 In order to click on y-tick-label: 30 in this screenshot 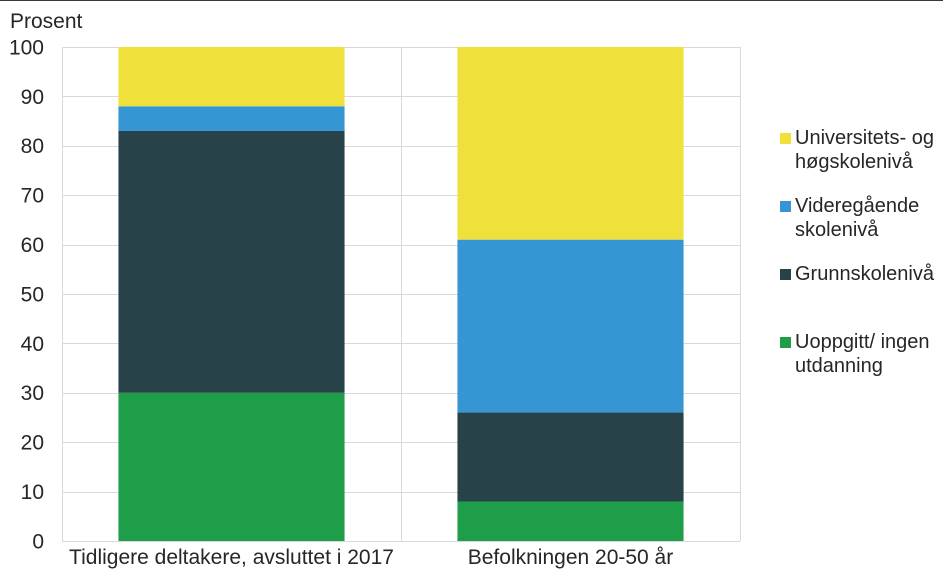, I will do `click(32, 393)`.